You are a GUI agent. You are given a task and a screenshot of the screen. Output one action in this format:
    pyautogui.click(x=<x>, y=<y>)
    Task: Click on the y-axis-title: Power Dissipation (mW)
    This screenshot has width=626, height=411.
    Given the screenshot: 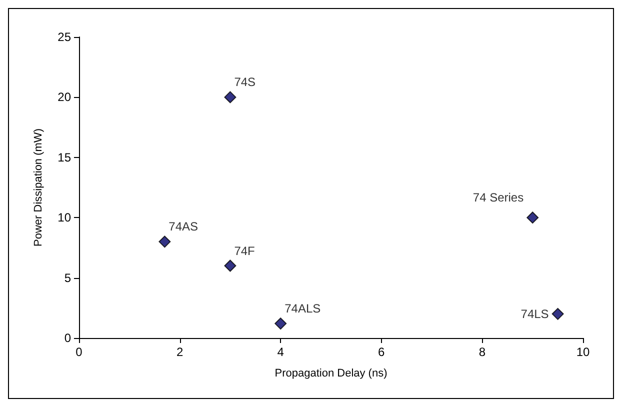 What is the action you would take?
    pyautogui.click(x=38, y=187)
    